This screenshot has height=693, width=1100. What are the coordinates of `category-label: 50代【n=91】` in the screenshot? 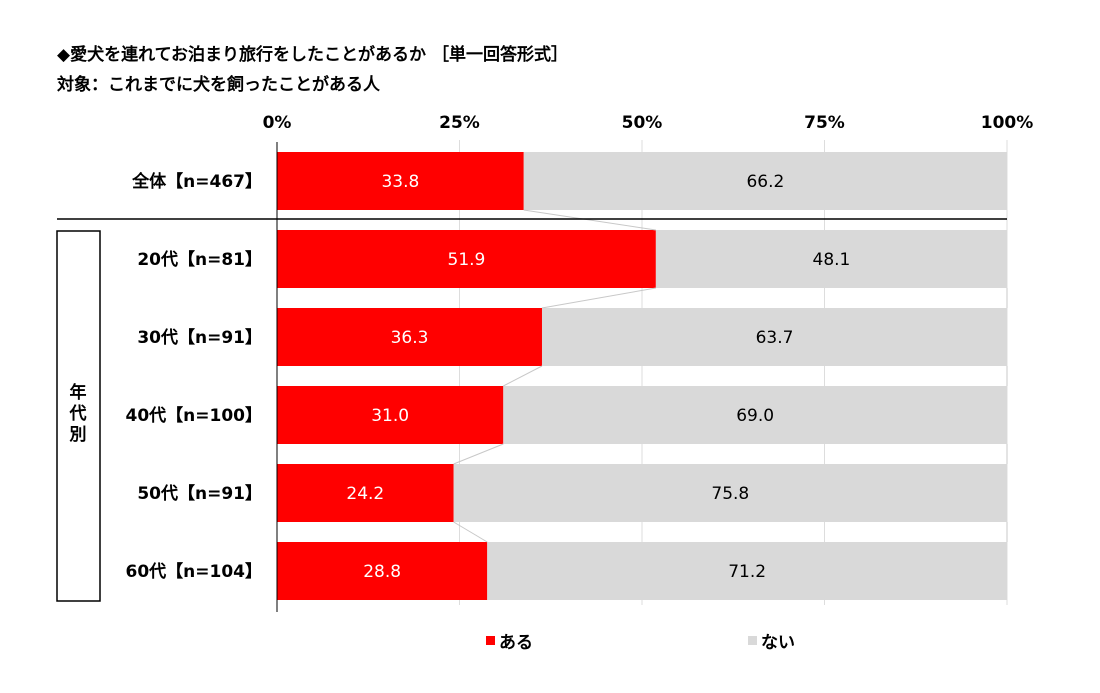 It's located at (199, 493).